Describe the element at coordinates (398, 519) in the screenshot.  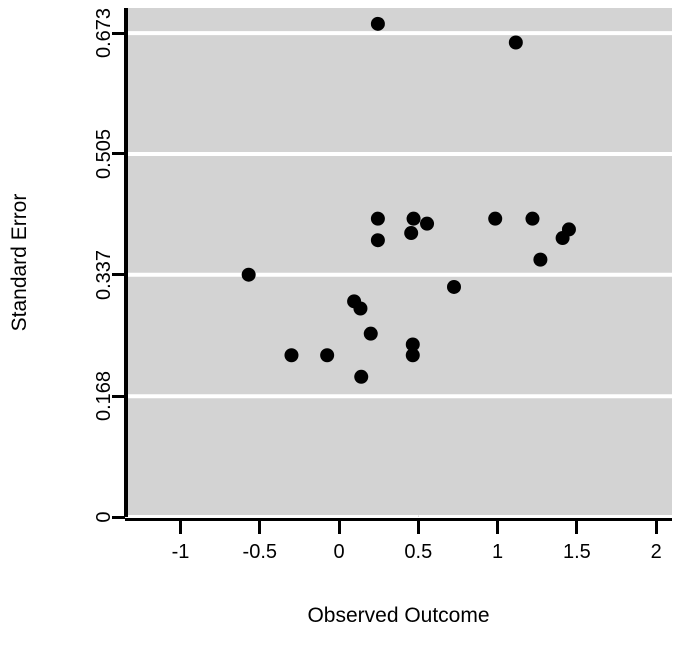
I see `x-axis-line` at that location.